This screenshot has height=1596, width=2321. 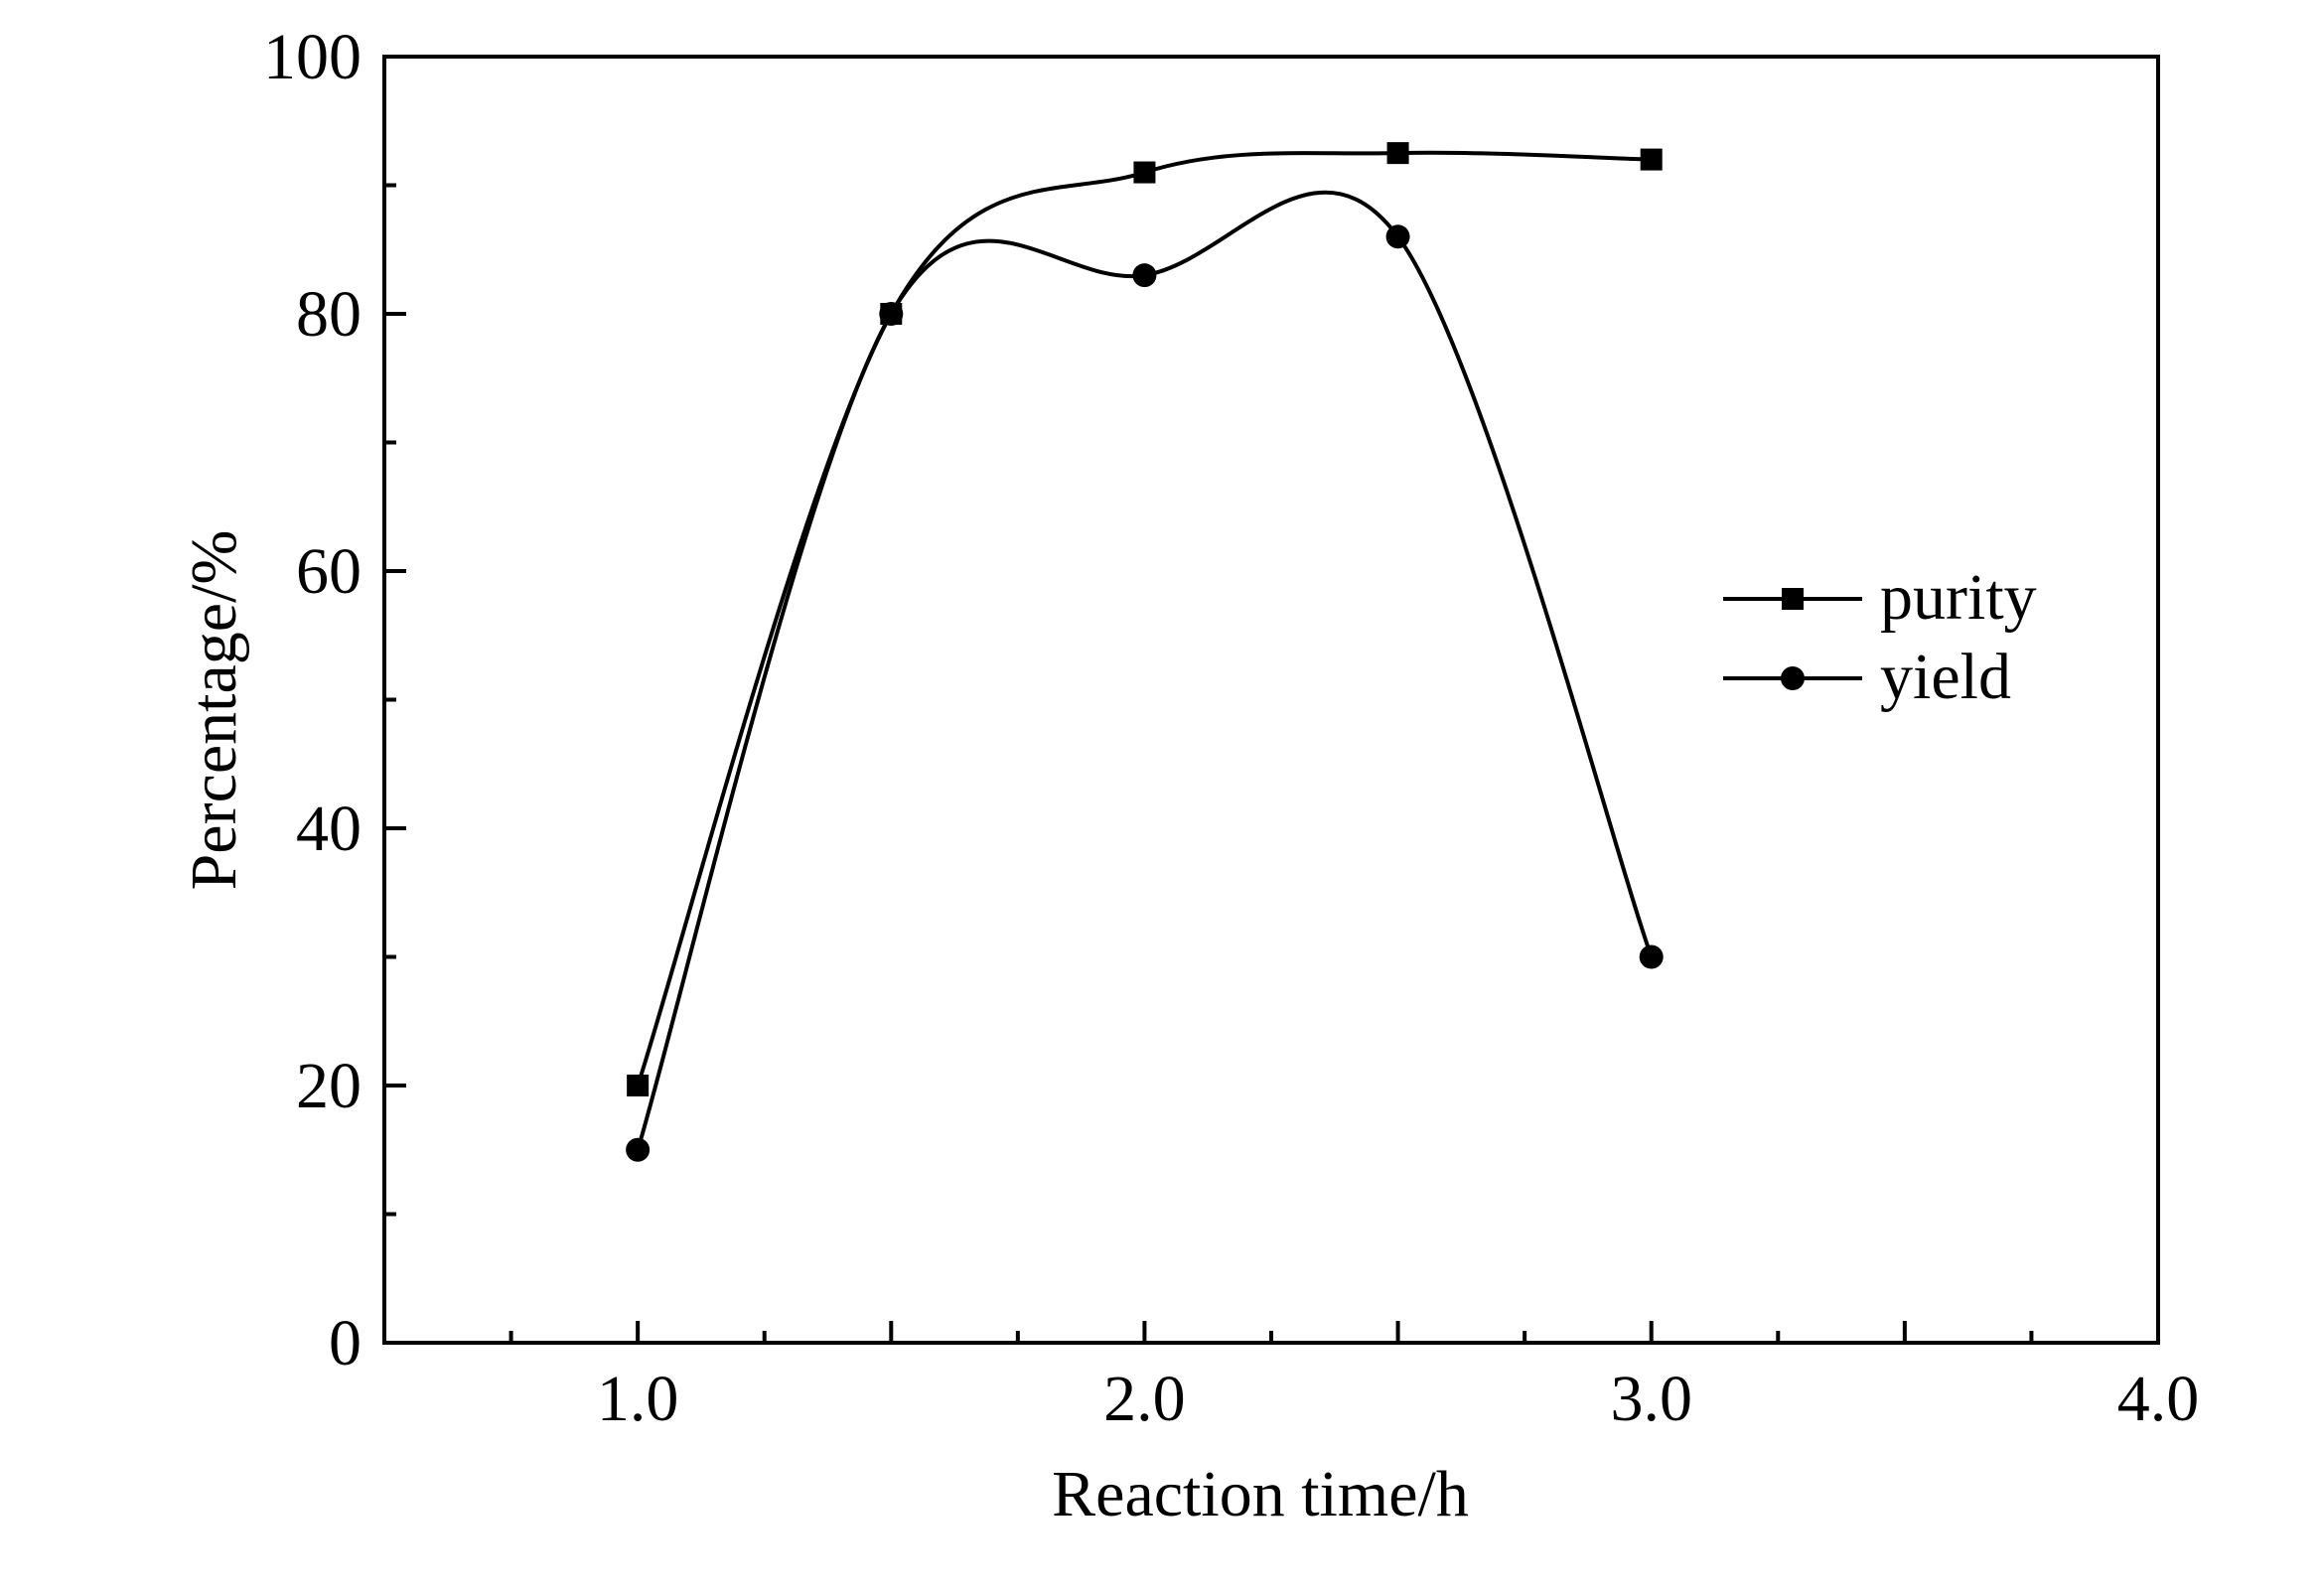 I want to click on x-tick-label: 4.0, so click(x=2158, y=1399).